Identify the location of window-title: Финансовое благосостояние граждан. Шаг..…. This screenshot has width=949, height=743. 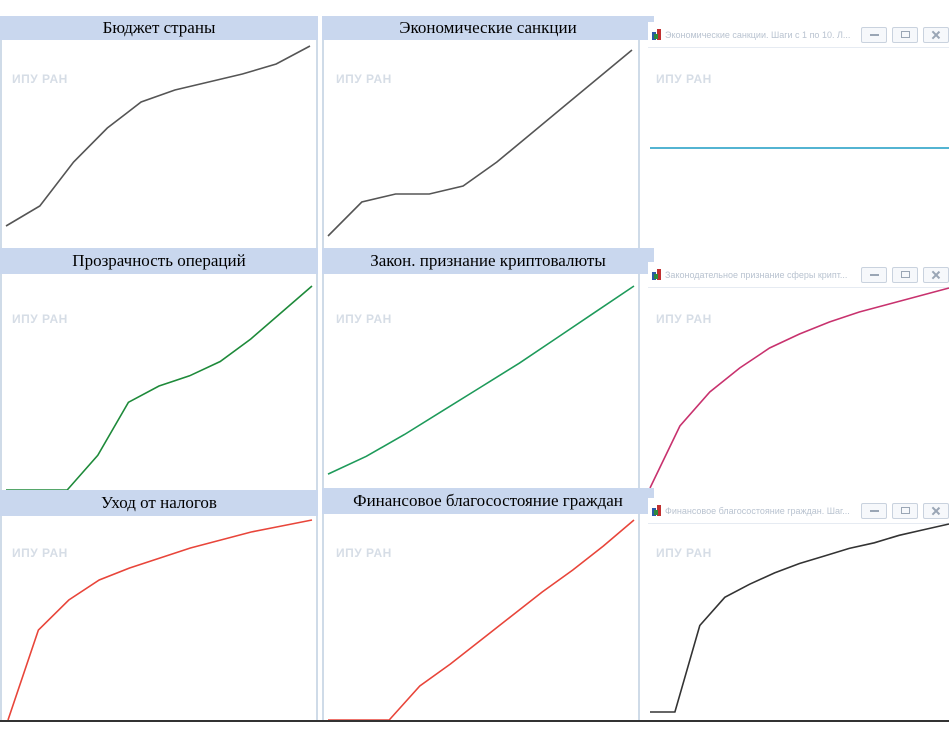
(757, 510).